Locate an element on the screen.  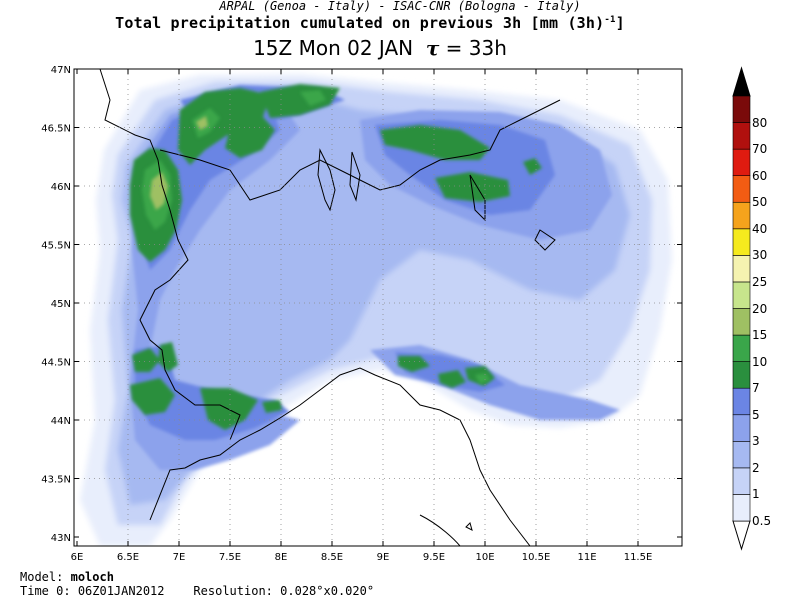
latitude-labels: 47N 46.5N 46N 45.5N 45N 44.5N 44N 43.5N 43N is located at coordinates (56, 304).